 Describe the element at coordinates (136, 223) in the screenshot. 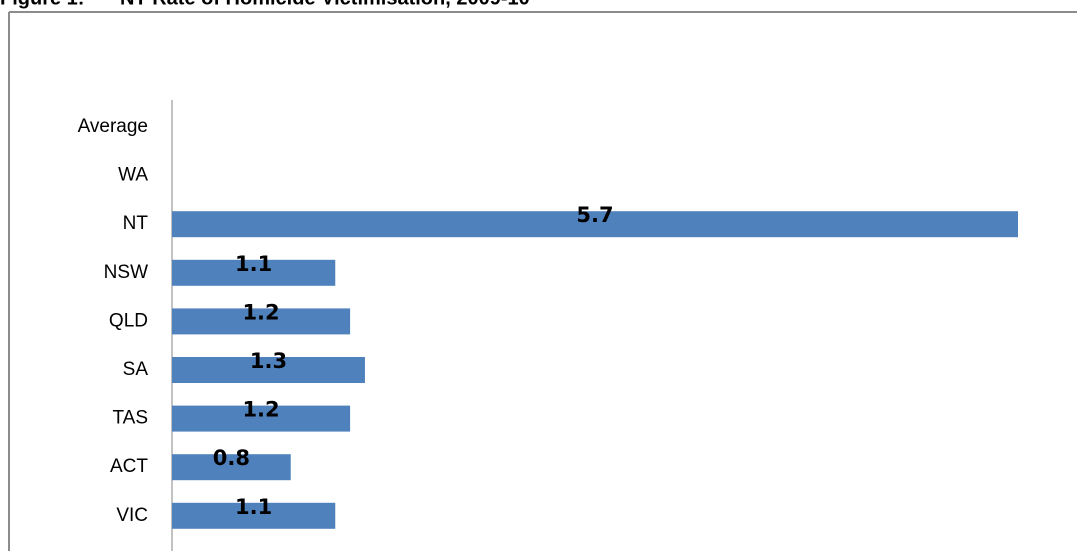

I see `y-tick-label: NT` at that location.